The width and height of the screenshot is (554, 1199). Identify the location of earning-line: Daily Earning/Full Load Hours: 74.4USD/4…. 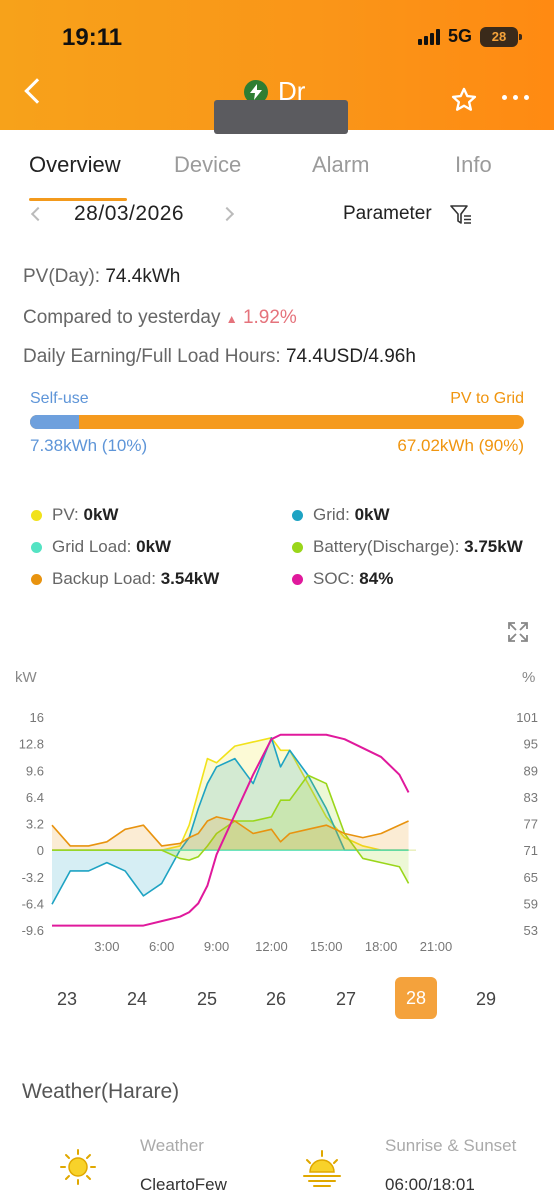
(219, 357).